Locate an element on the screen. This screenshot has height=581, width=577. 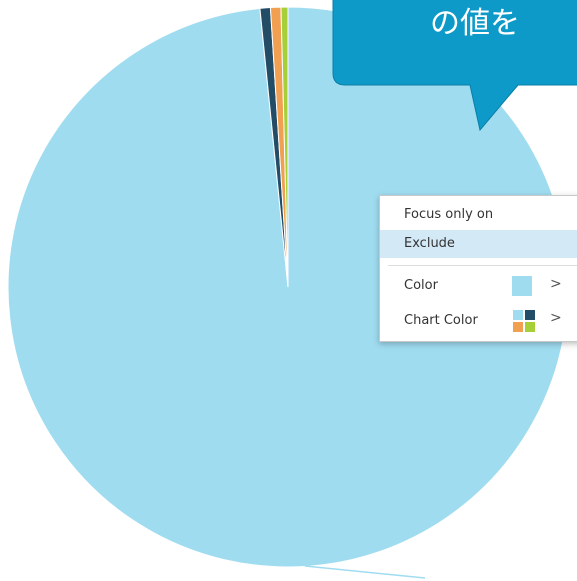
menu-item: Color is located at coordinates (421, 285).